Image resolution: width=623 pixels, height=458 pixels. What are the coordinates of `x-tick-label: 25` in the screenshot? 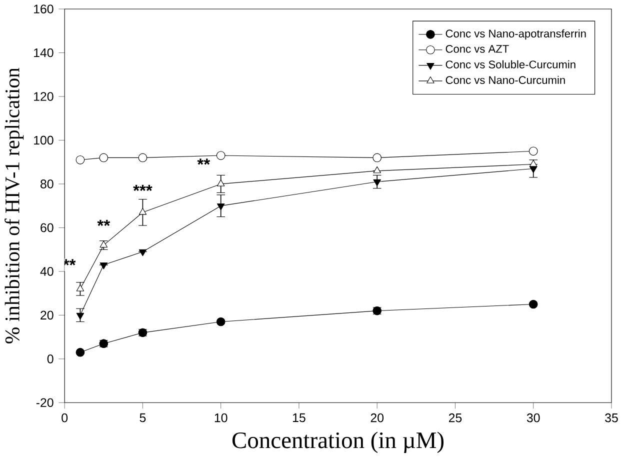 It's located at (455, 418).